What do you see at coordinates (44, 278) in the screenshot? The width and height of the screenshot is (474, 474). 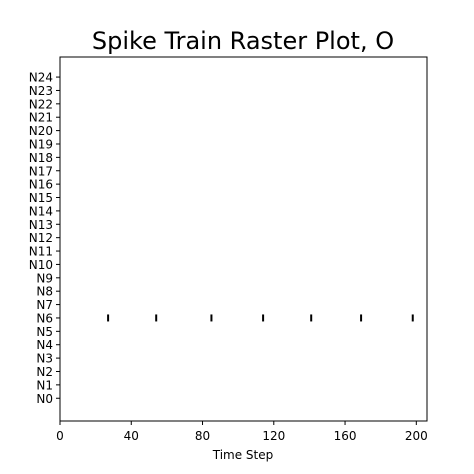 I see `y-tick-label: N9` at bounding box center [44, 278].